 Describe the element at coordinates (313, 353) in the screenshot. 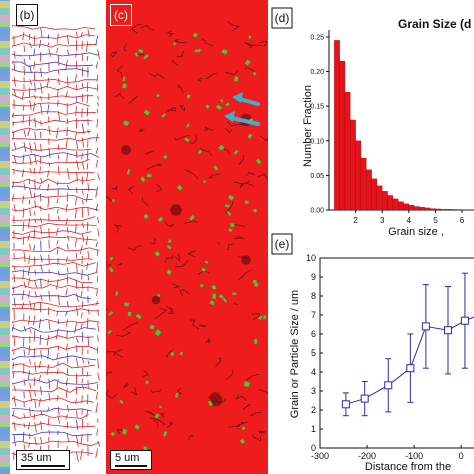

I see `profile-ytick-label: 5` at that location.